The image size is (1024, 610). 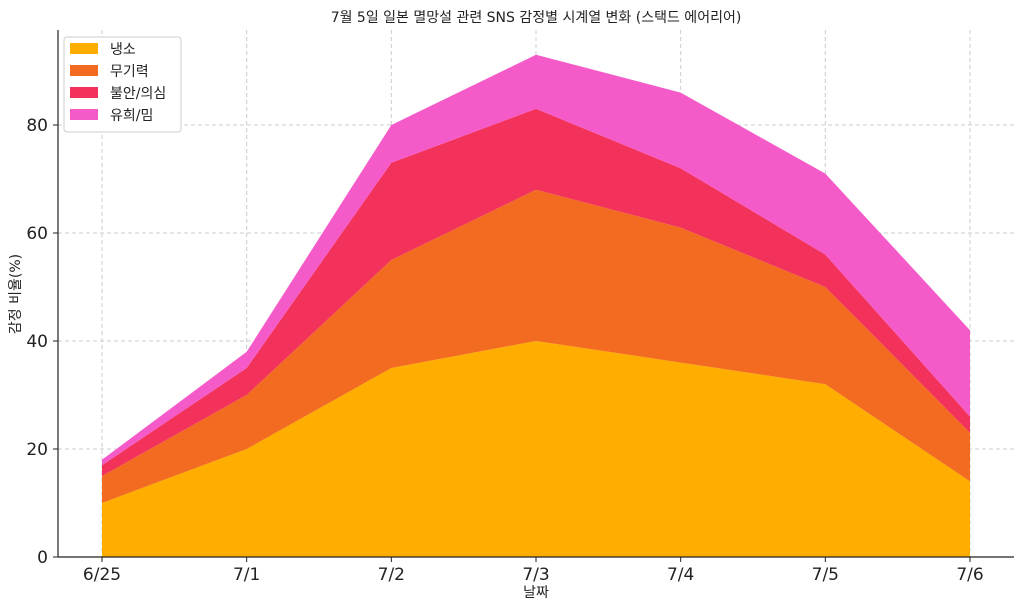 What do you see at coordinates (969, 575) in the screenshot?
I see `x-tick-label: 7/6` at bounding box center [969, 575].